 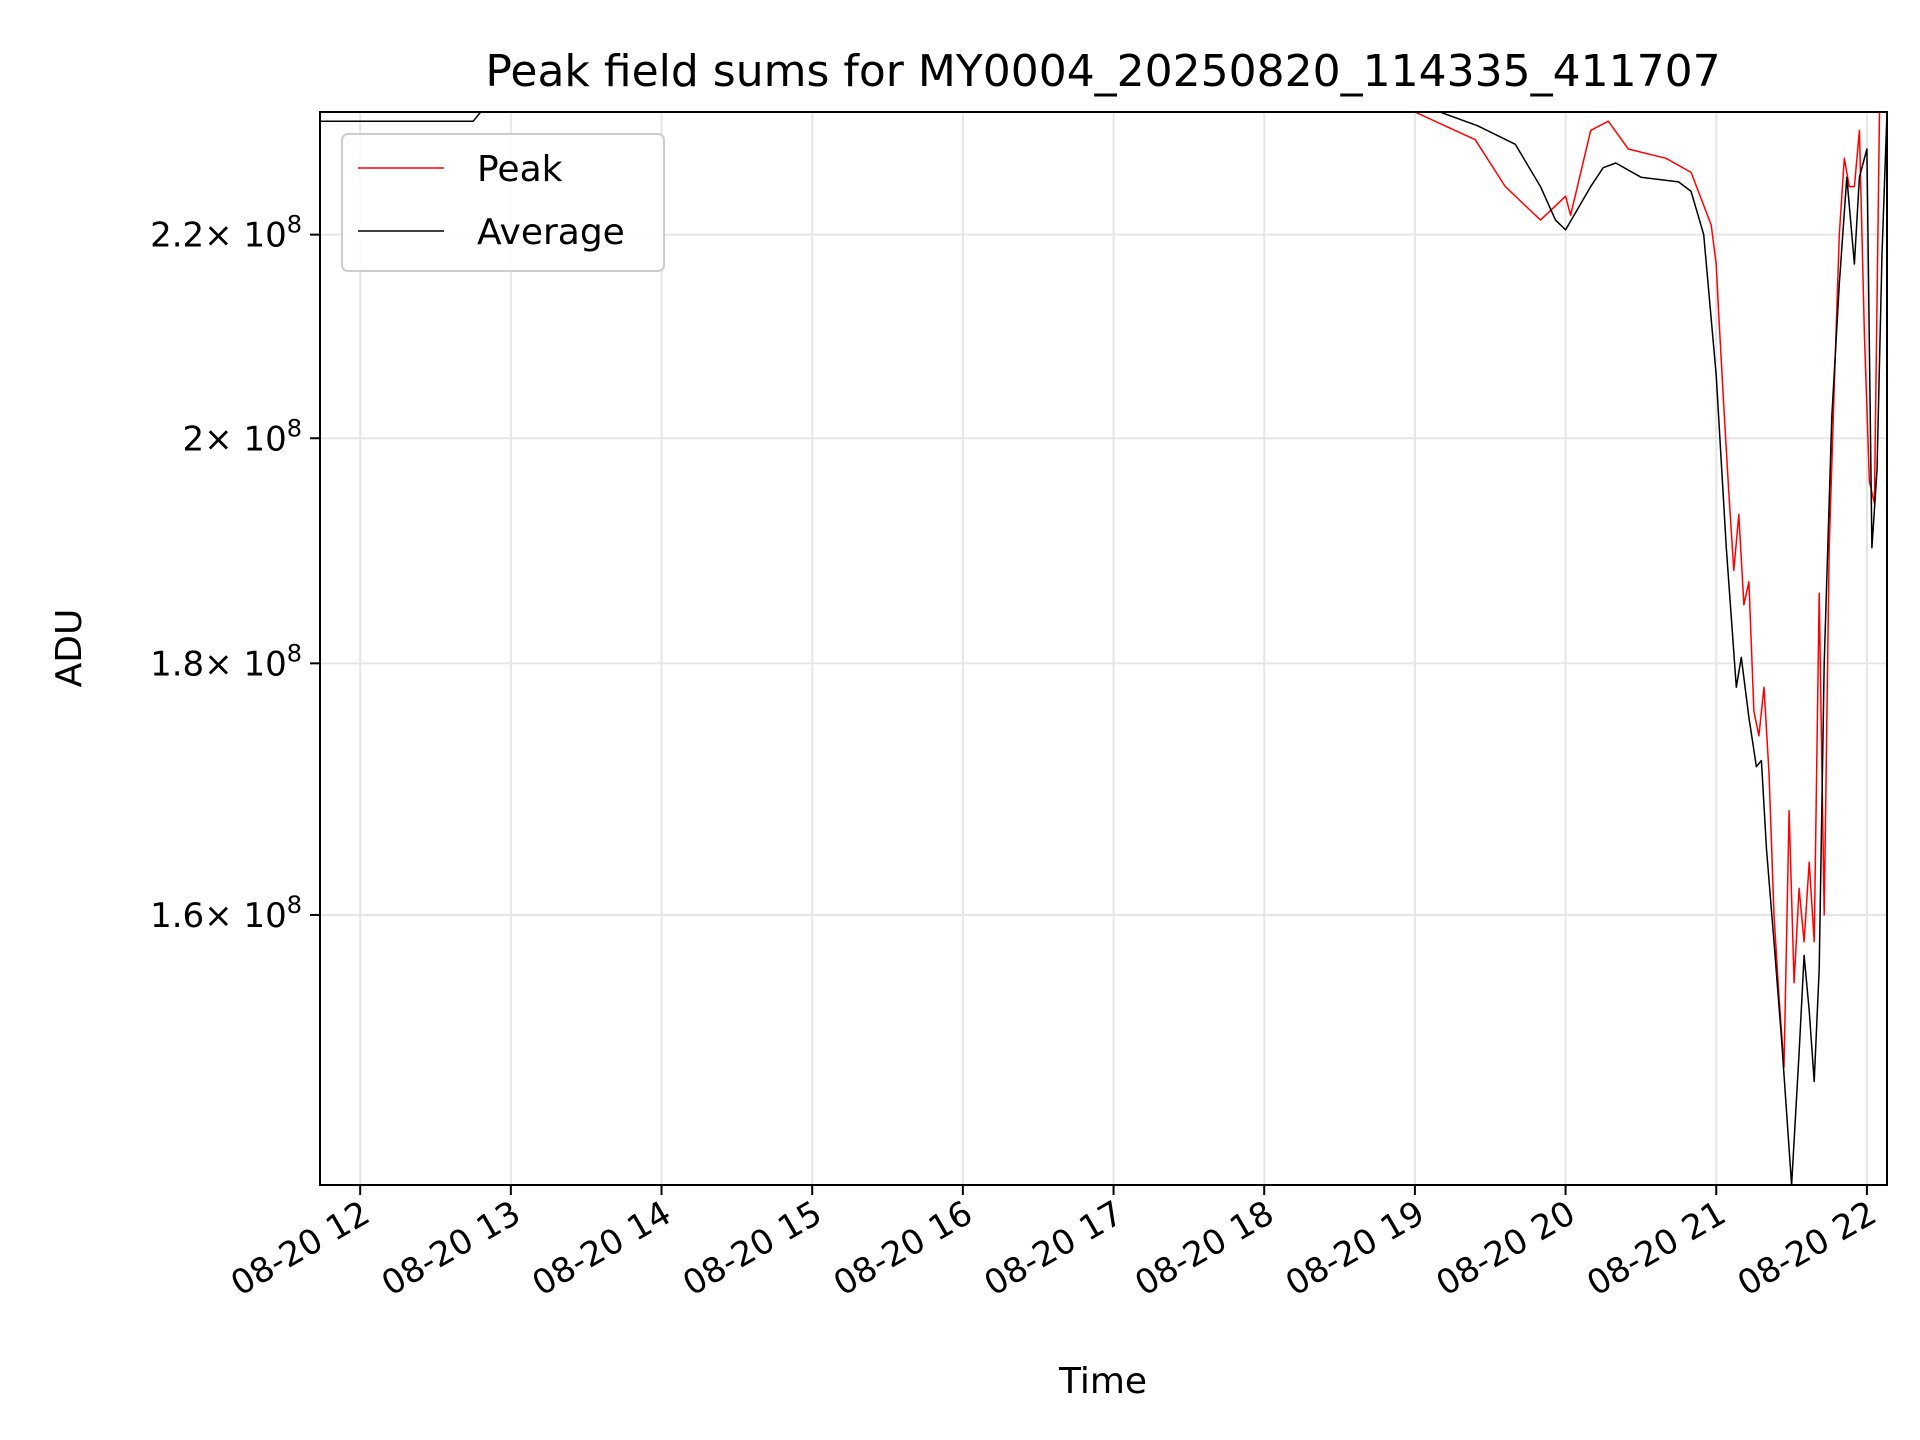 I want to click on y-tick-mantissa: 2, so click(x=194, y=439).